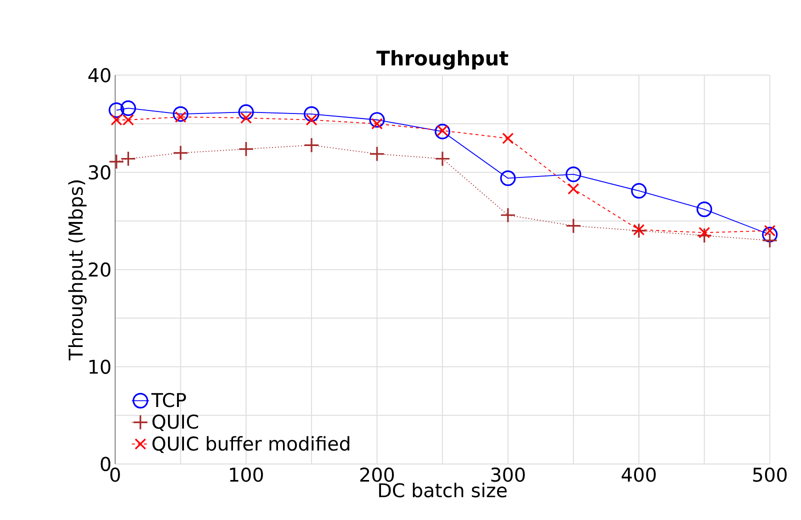 This screenshot has height=520, width=801. What do you see at coordinates (99, 172) in the screenshot?
I see `y-tick-label: 30` at bounding box center [99, 172].